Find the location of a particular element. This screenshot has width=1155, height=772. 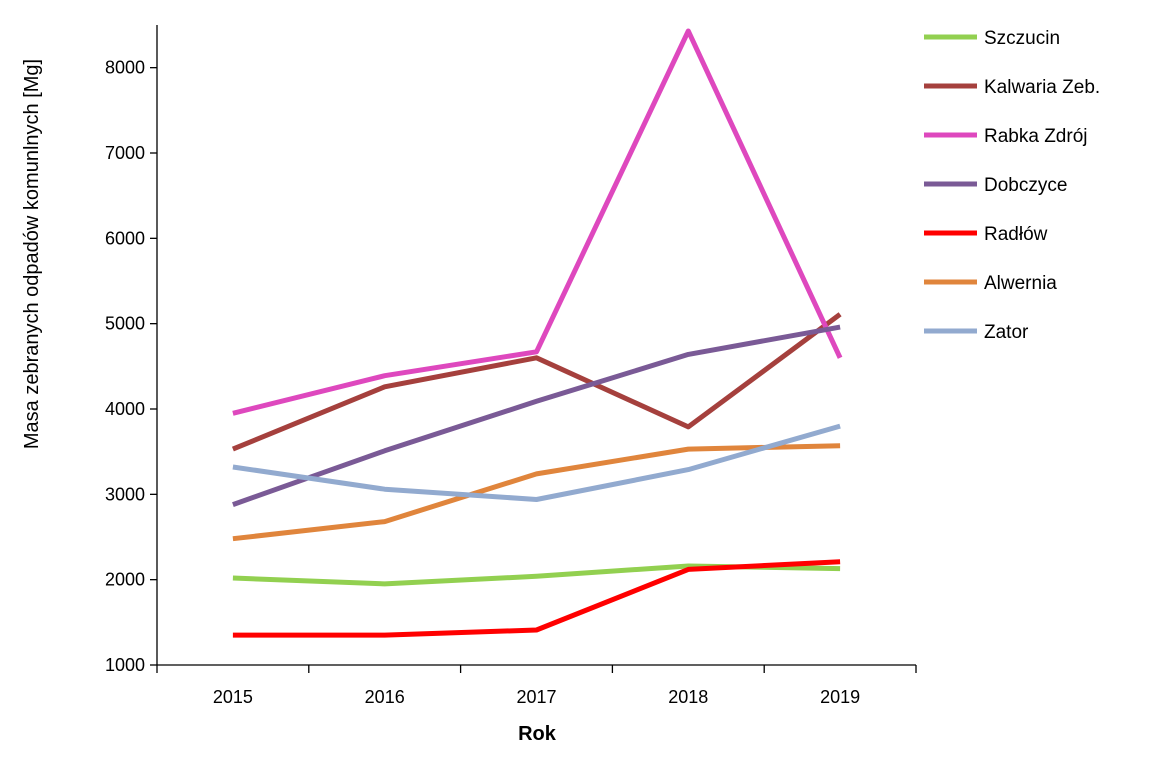

x-ticks: 2015 2016 2017 2018 2019 is located at coordinates (536, 686).